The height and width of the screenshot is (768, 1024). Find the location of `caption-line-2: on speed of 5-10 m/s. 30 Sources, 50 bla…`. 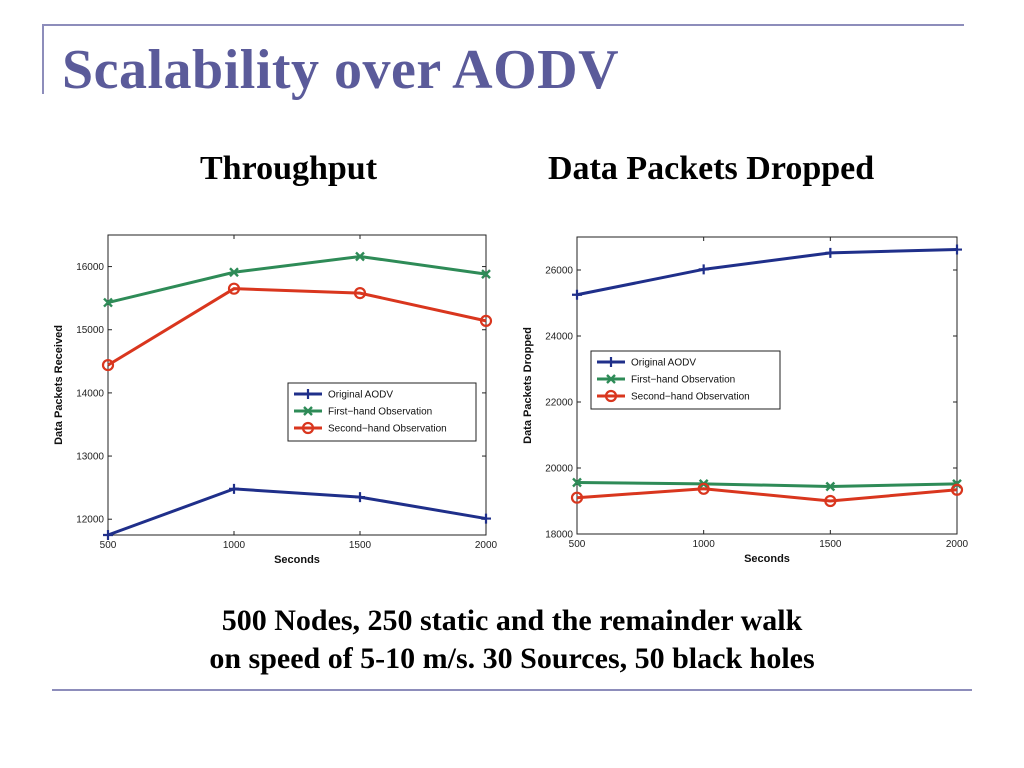

caption-line-2: on speed of 5-10 m/s. 30 Sources, 50 bla… is located at coordinates (512, 658).